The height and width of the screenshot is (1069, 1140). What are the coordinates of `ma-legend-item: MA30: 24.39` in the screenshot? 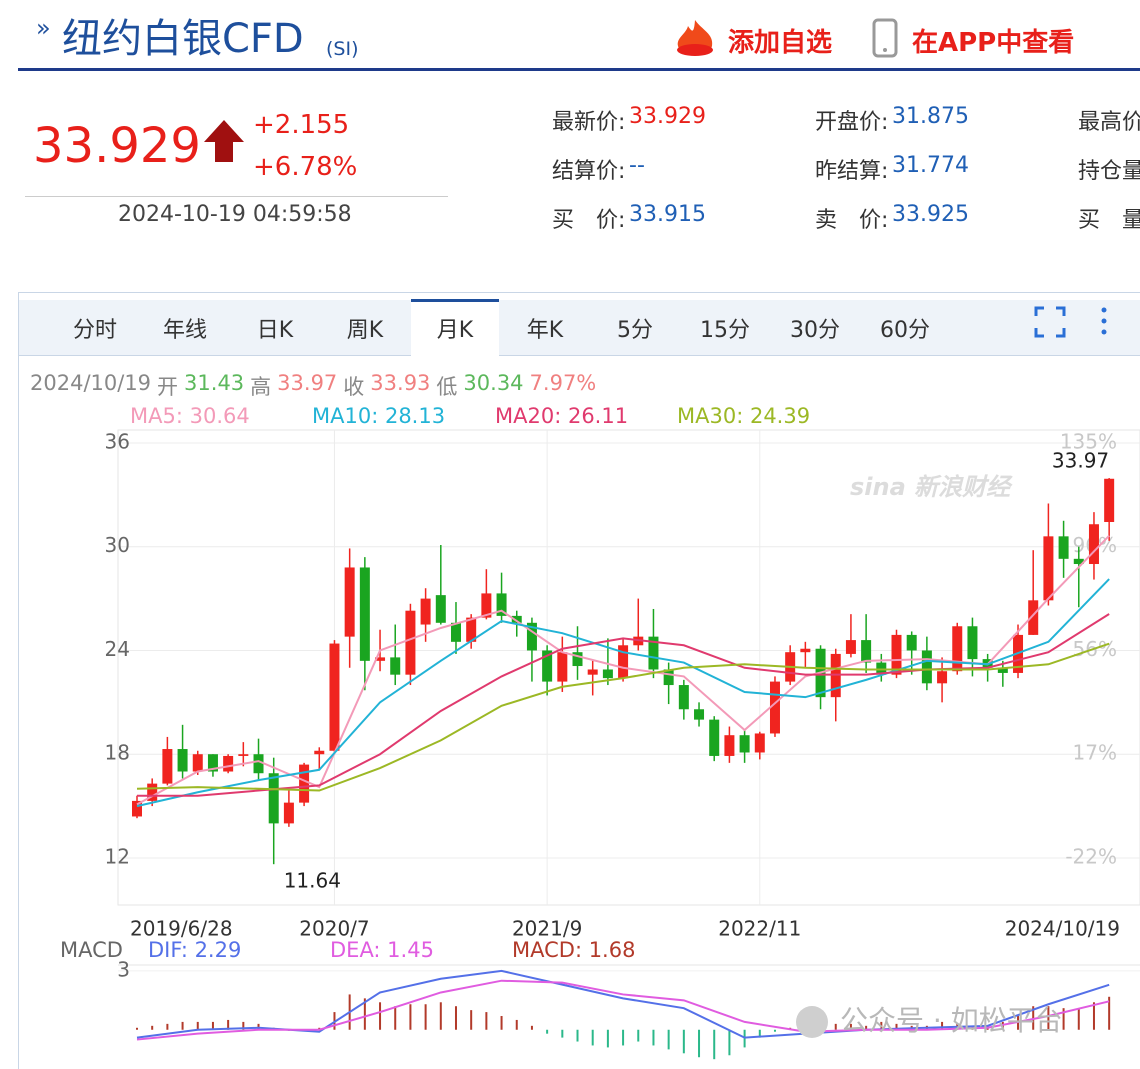 It's located at (744, 416).